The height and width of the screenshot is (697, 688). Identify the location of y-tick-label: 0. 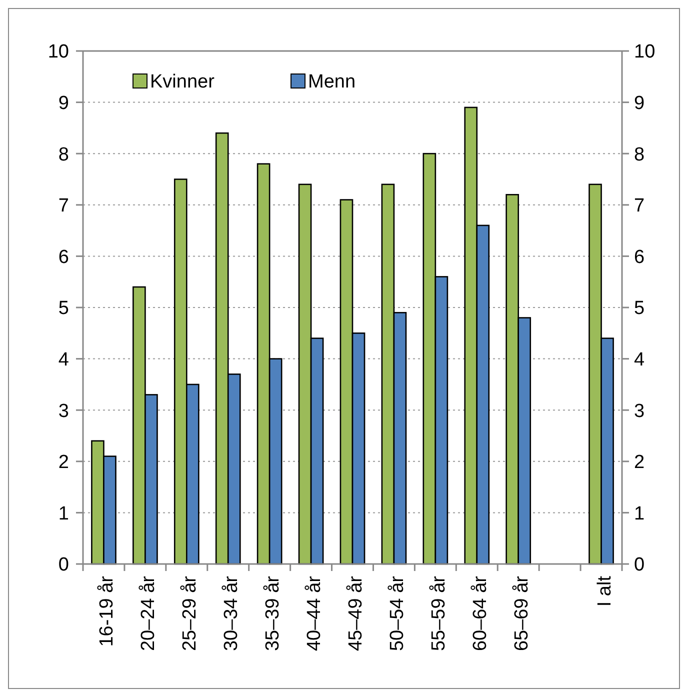
(63, 565).